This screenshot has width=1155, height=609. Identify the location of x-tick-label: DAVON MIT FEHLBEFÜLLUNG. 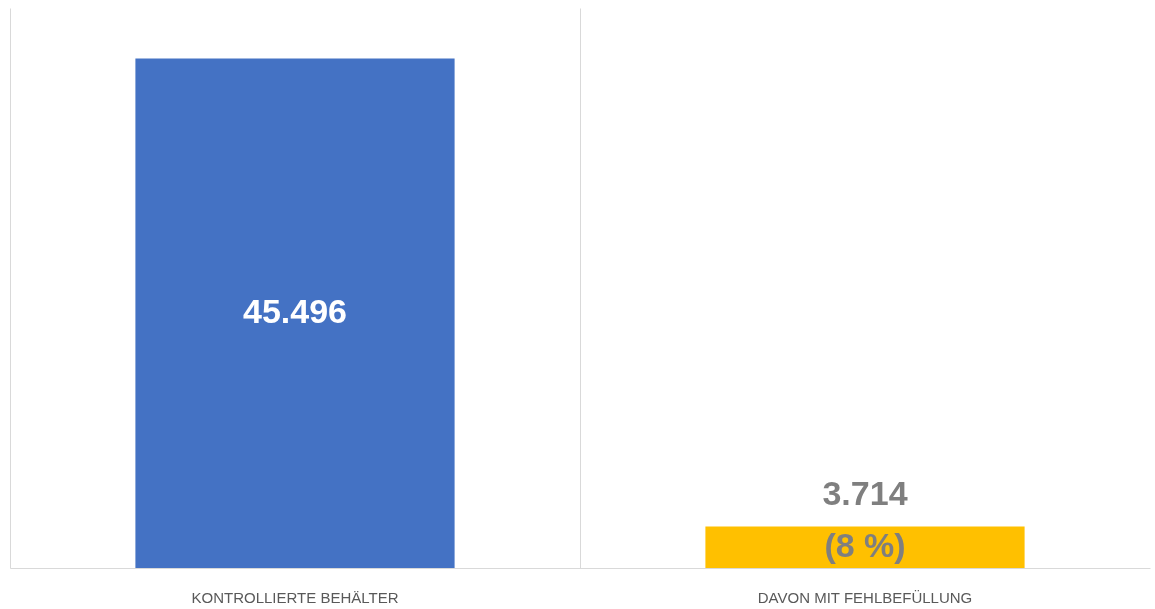
(865, 597).